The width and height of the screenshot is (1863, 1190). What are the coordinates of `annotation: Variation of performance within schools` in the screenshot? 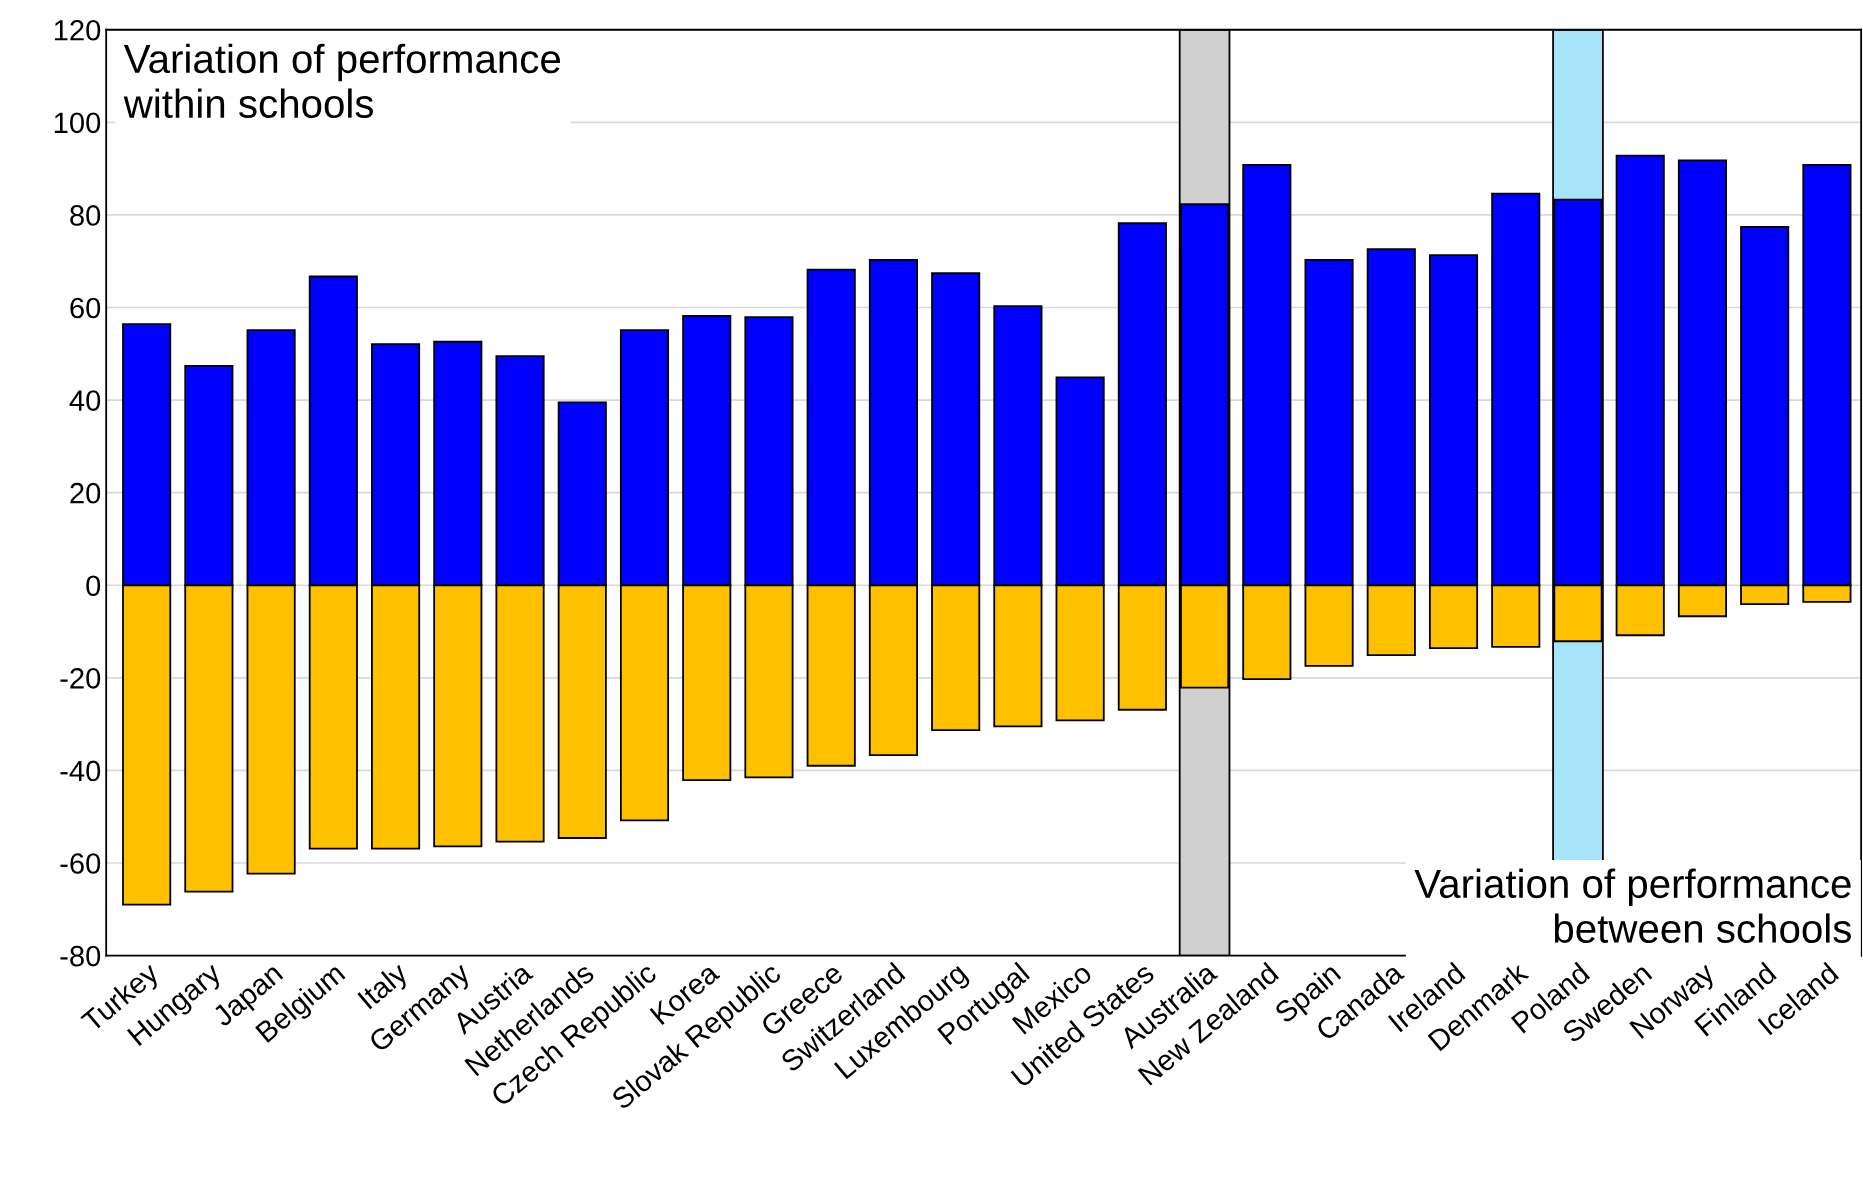 It's located at (342, 81).